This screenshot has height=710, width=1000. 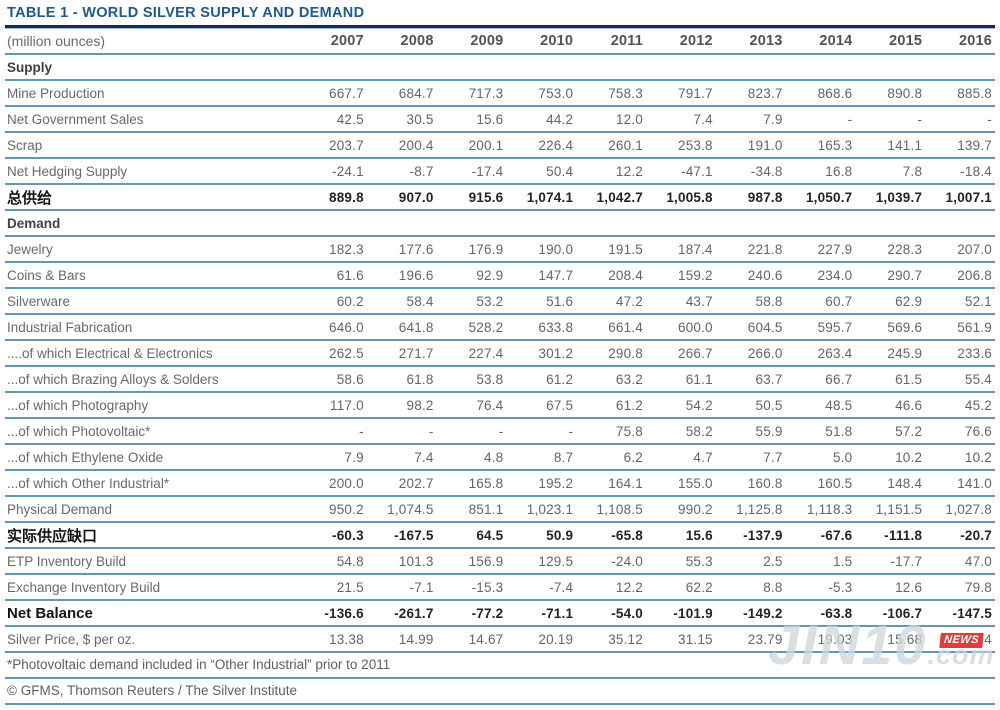 What do you see at coordinates (500, 223) in the screenshot?
I see `row-label: Demand` at bounding box center [500, 223].